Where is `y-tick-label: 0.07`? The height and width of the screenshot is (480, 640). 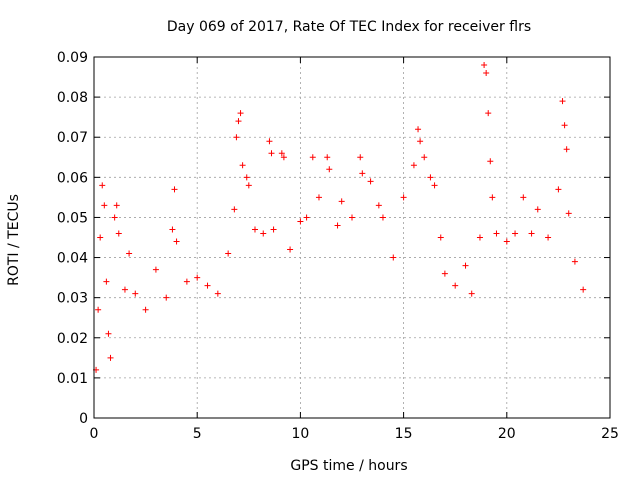 y-tick-label: 0.07 is located at coordinates (72, 138).